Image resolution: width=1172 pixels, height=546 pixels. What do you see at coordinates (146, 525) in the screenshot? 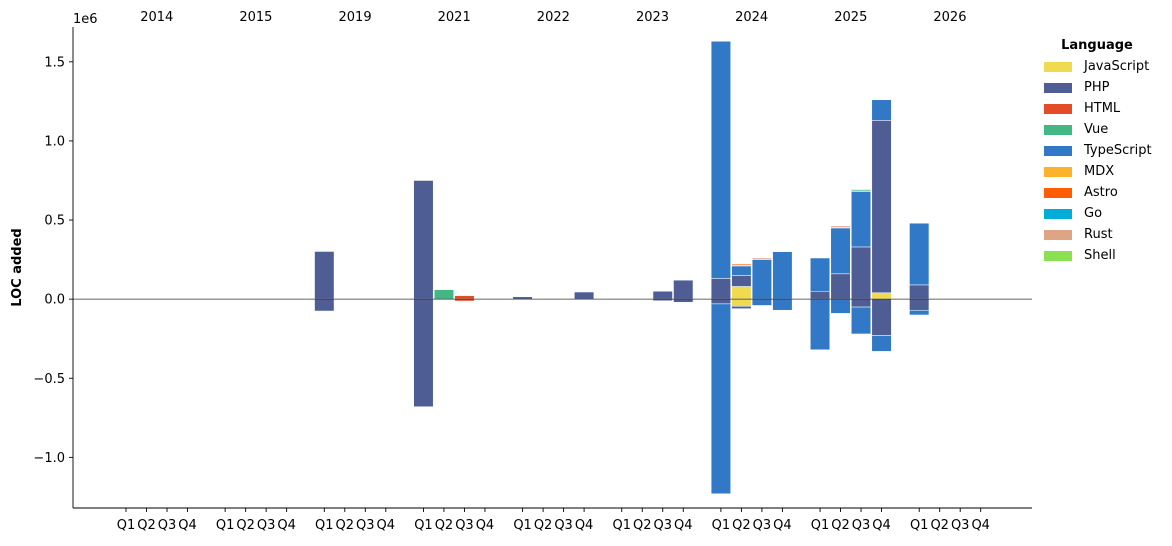
I see `x-tick-label-2014-q2: Q2` at bounding box center [146, 525].